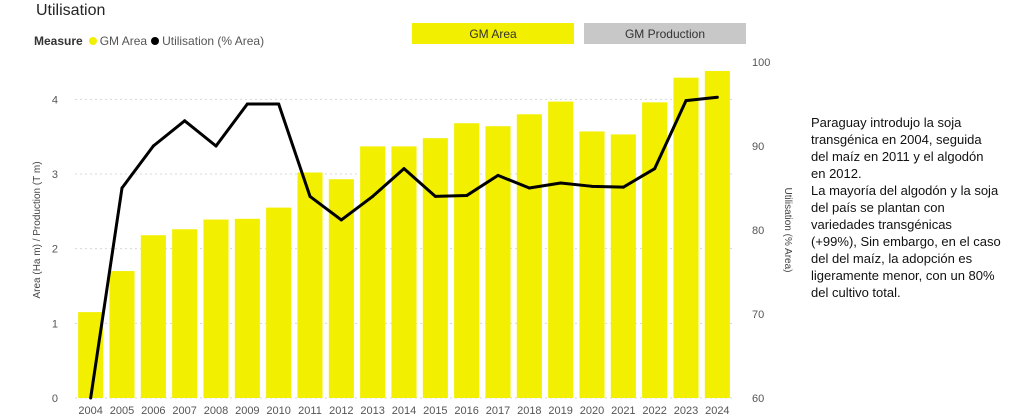 This screenshot has width=1024, height=420. Describe the element at coordinates (71, 10) in the screenshot. I see `chart-title: Utilisation` at that location.